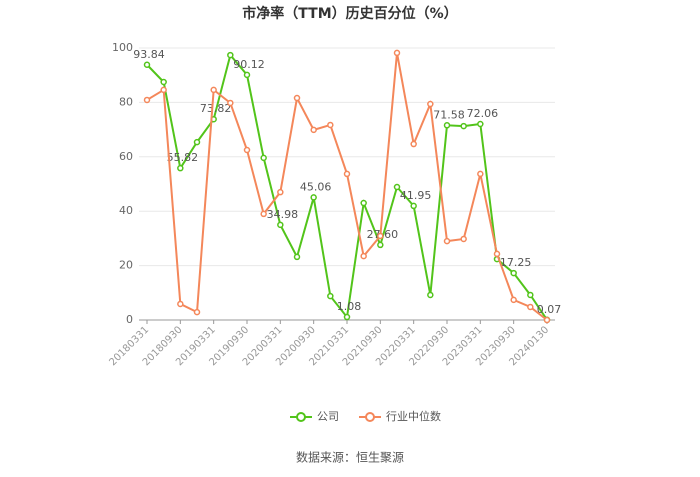 The image size is (700, 477). What do you see at coordinates (126, 101) in the screenshot?
I see `y-tick-label: 80` at bounding box center [126, 101].